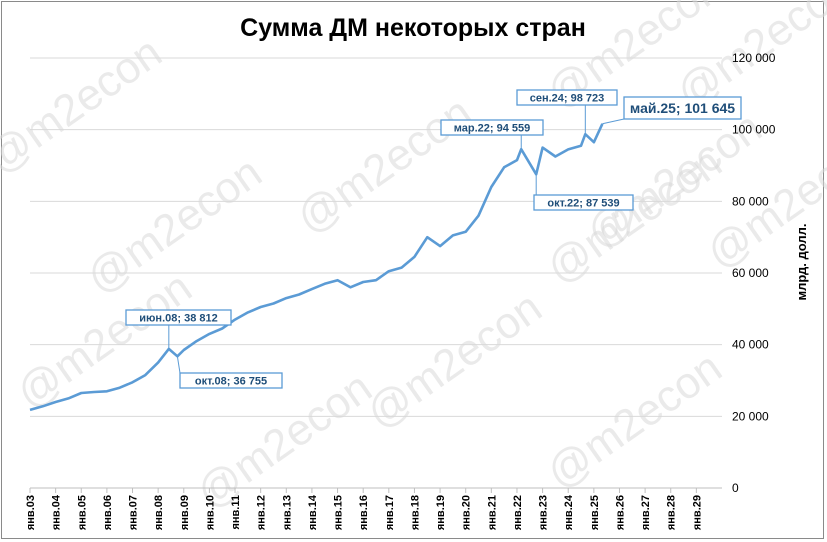 This screenshot has height=542, width=827. I want to click on x-tick-label: янв.24, so click(569, 512).